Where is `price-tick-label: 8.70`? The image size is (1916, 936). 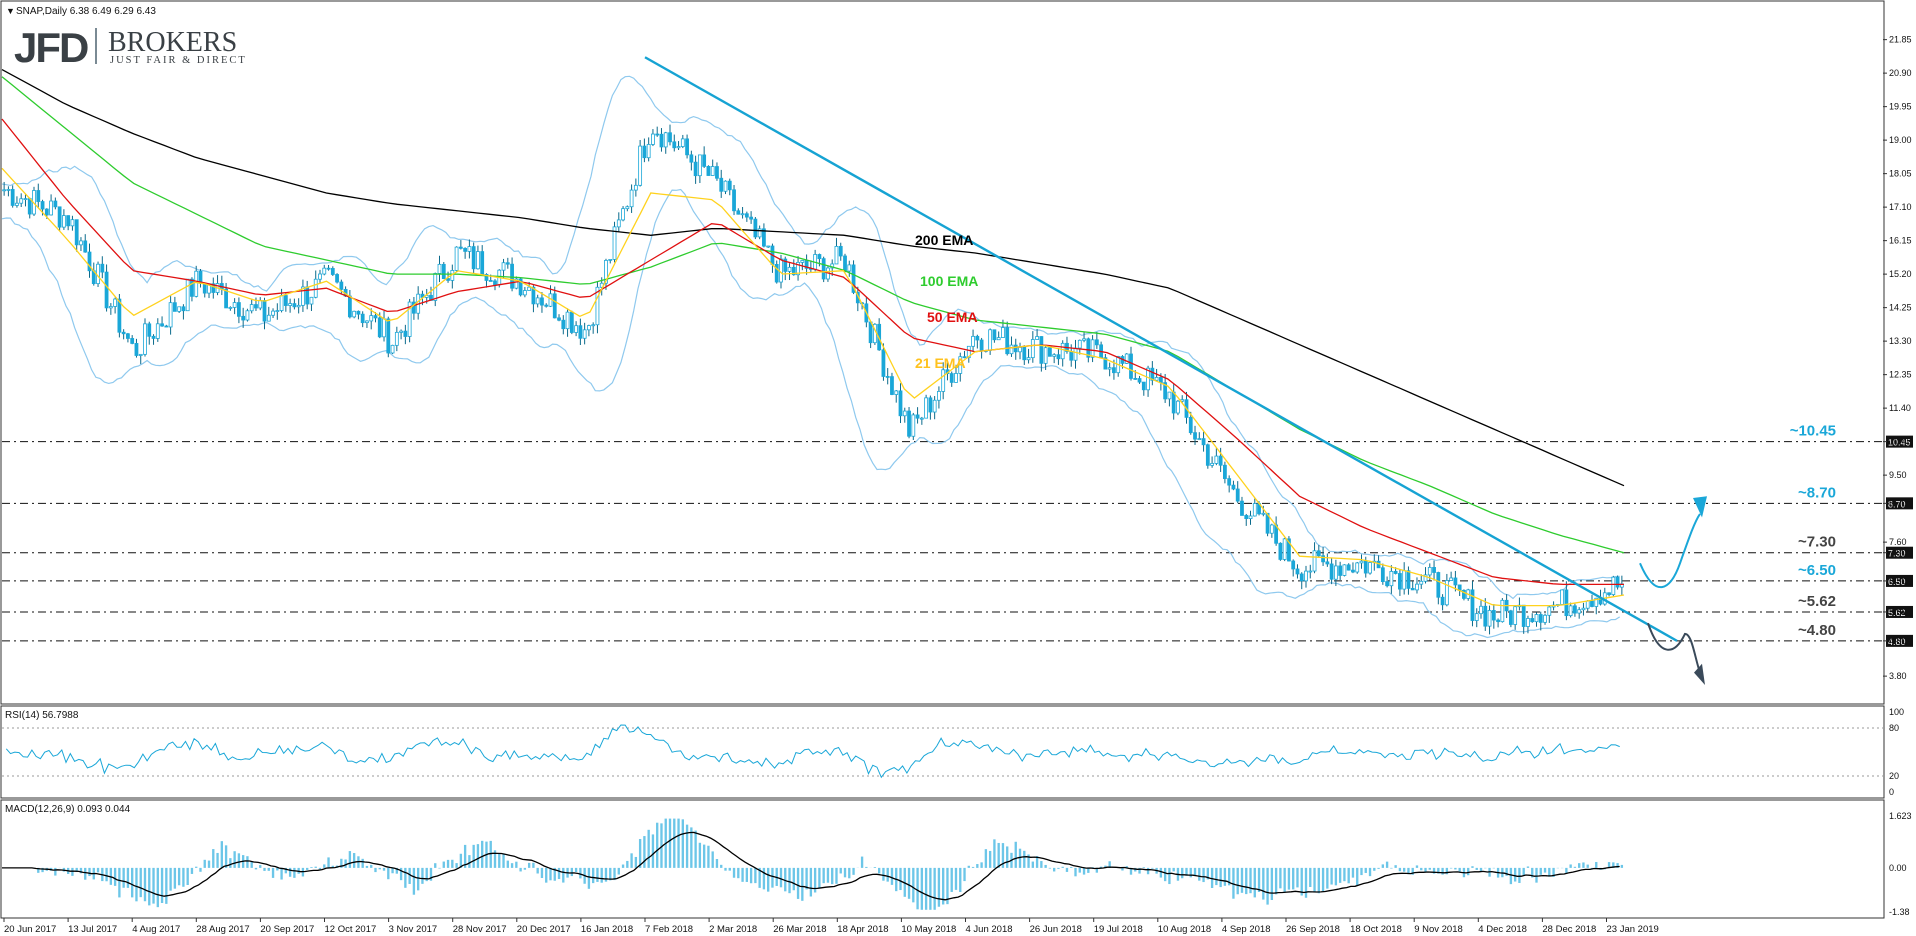
price-tick-label: 8.70 is located at coordinates (1898, 503).